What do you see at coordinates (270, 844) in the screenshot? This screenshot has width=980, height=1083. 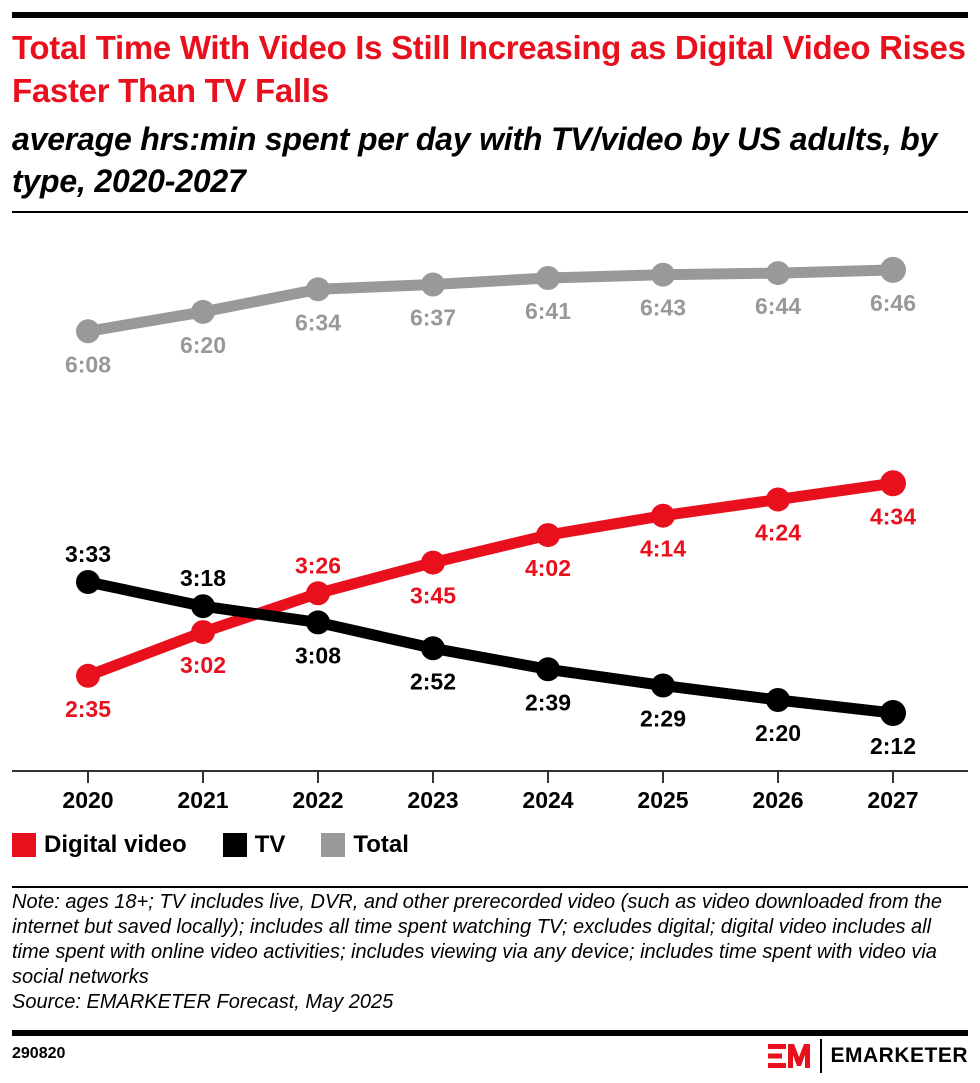 I see `legend-label: TV` at bounding box center [270, 844].